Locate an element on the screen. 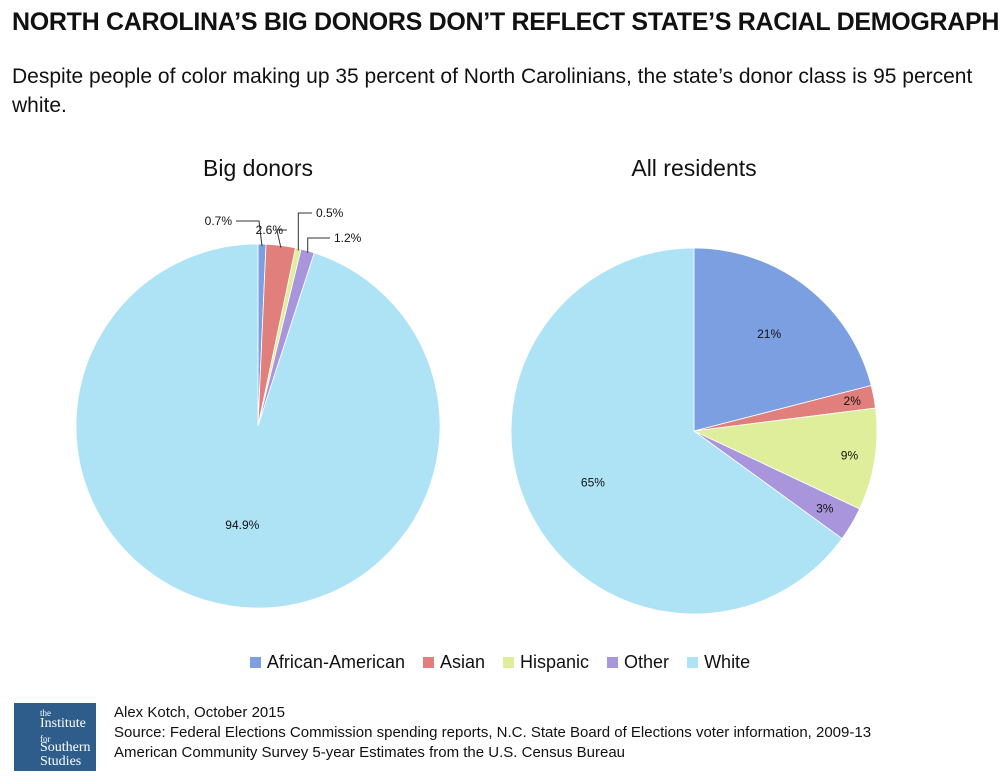  slice-label: 0.7% is located at coordinates (219, 221).